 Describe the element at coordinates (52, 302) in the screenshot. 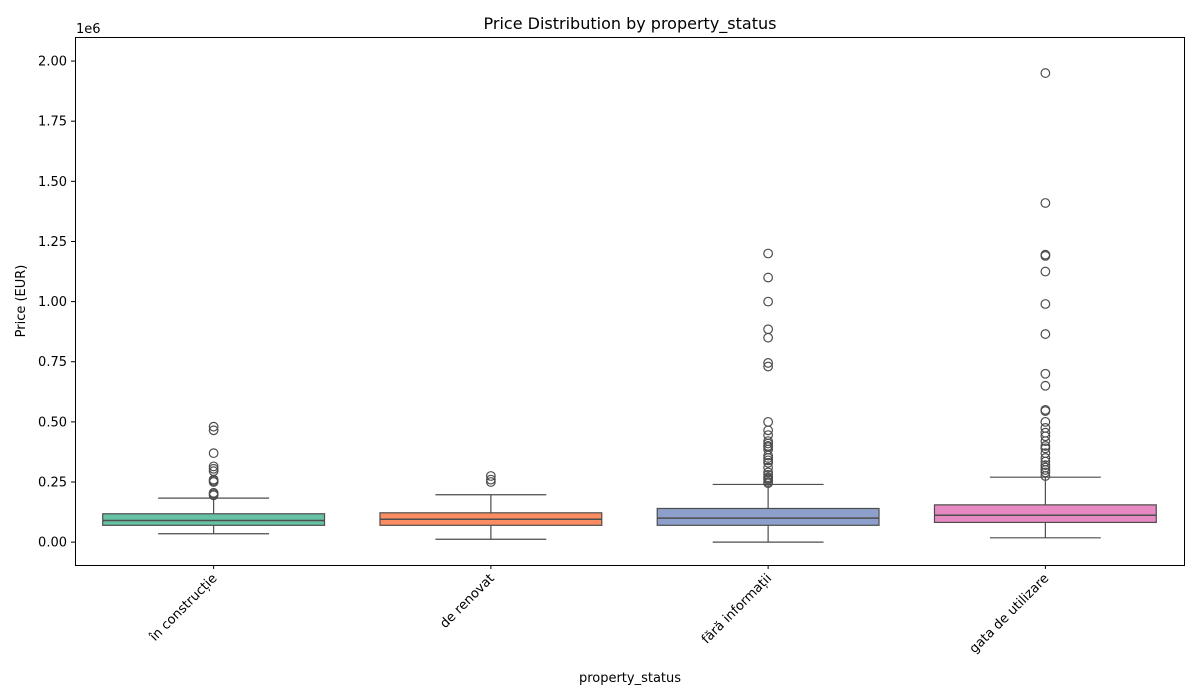

I see `y-tick-label: 1.00` at that location.